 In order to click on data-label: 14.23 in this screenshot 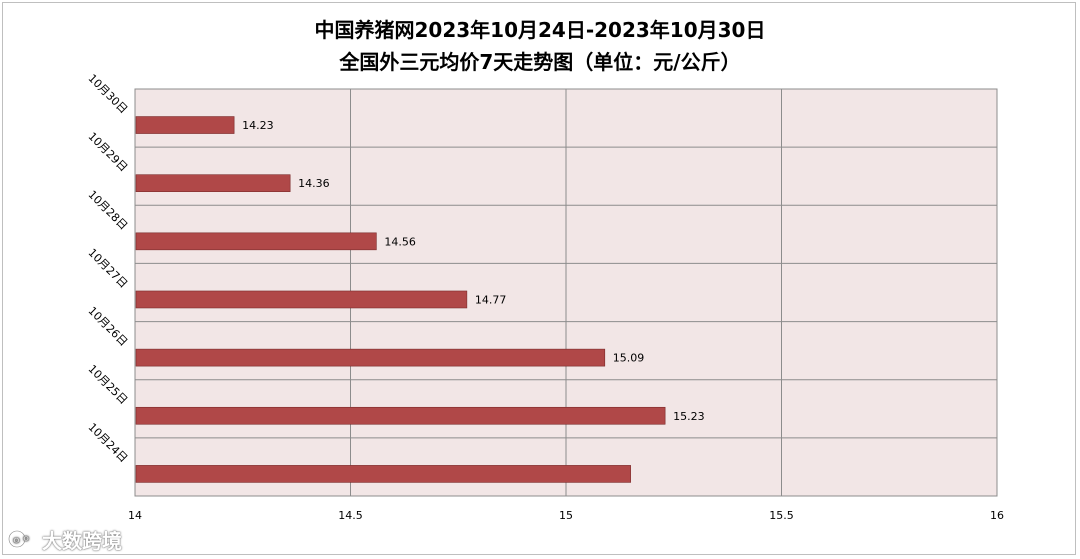, I will do `click(258, 125)`.